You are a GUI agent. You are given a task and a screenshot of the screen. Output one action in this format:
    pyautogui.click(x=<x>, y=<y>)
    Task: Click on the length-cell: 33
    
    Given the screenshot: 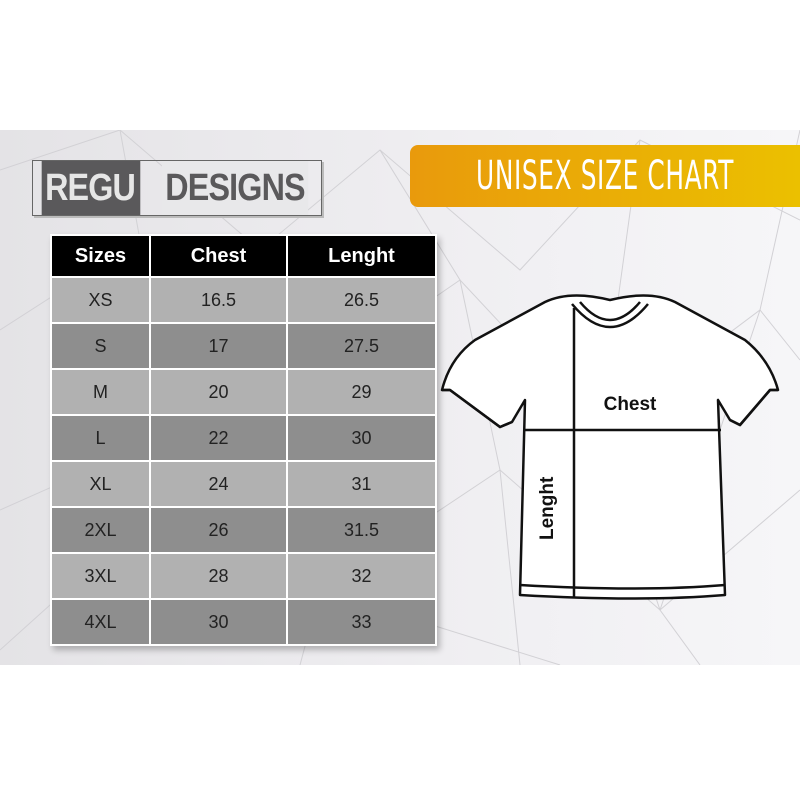 What is the action you would take?
    pyautogui.click(x=361, y=622)
    